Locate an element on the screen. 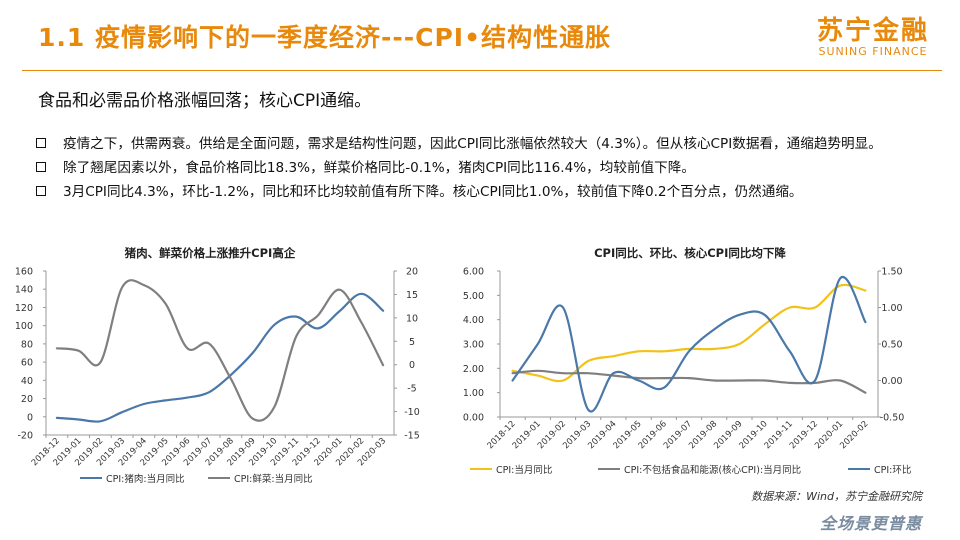 This screenshot has width=960, height=540. x-tick-label: 2020-02 is located at coordinates (854, 435).